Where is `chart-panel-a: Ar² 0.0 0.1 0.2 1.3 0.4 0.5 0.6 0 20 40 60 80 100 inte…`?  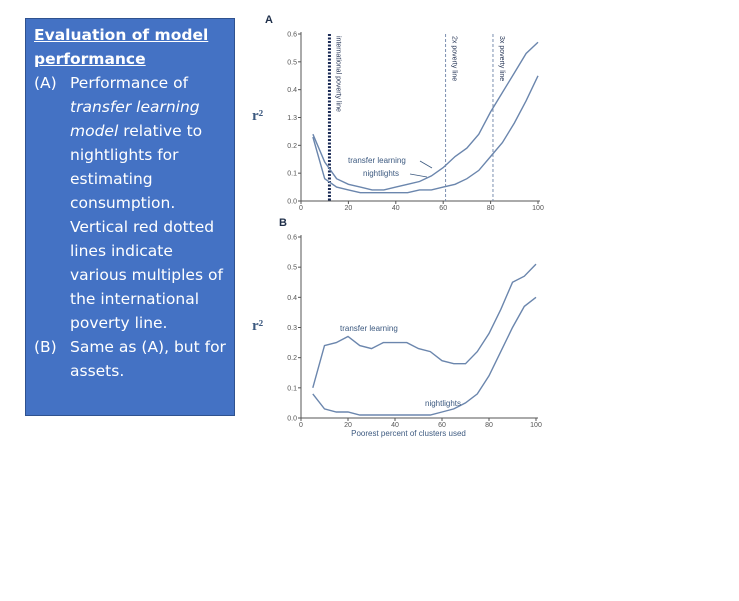 chart-panel-a: Ar² 0.0 0.1 0.2 1.3 0.4 0.5 0.6 0 20 40 60 80 100 inte… is located at coordinates (398, 113).